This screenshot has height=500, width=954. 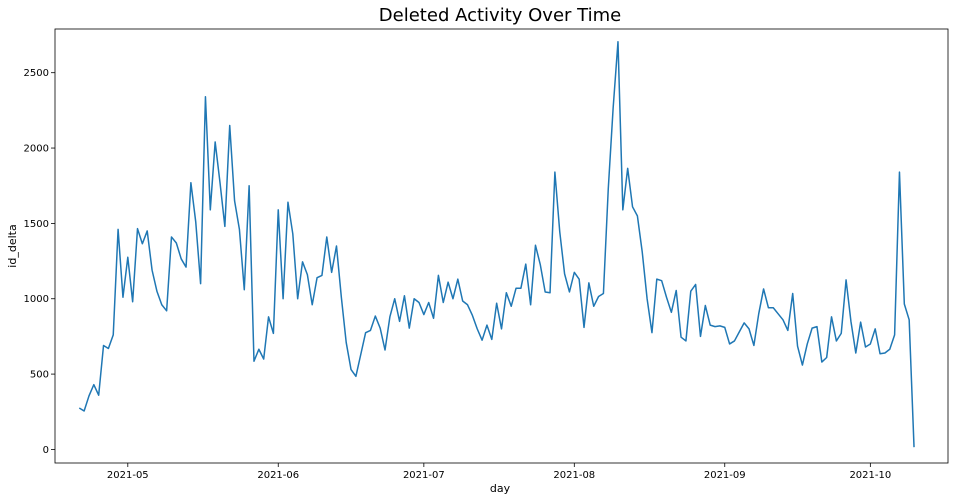 I want to click on x-tick-label: 2021-05, so click(x=128, y=475).